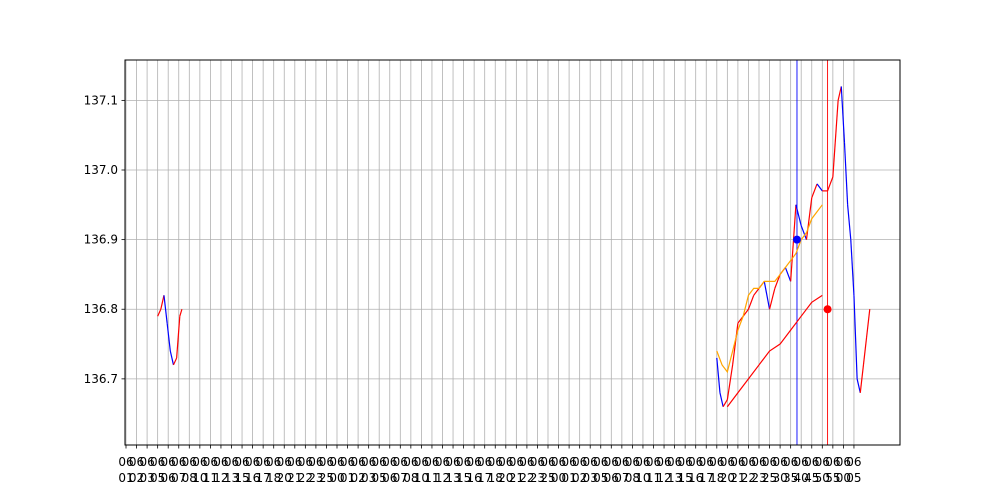 The width and height of the screenshot is (1000, 504). Describe the element at coordinates (695, 478) in the screenshot. I see `x-tick-label-bottom: 16` at that location.